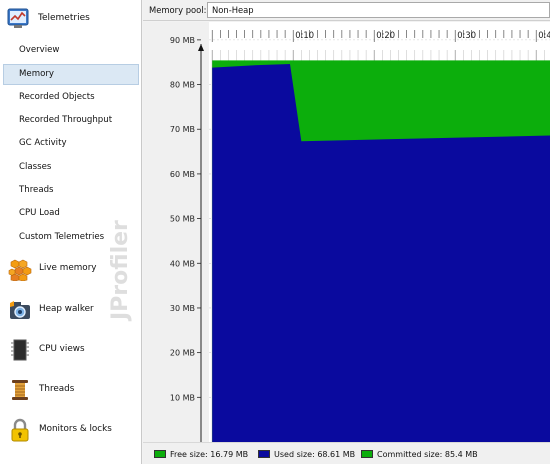 The height and width of the screenshot is (464, 550). I want to click on sidebar-item-threads: Threads, so click(36, 190).